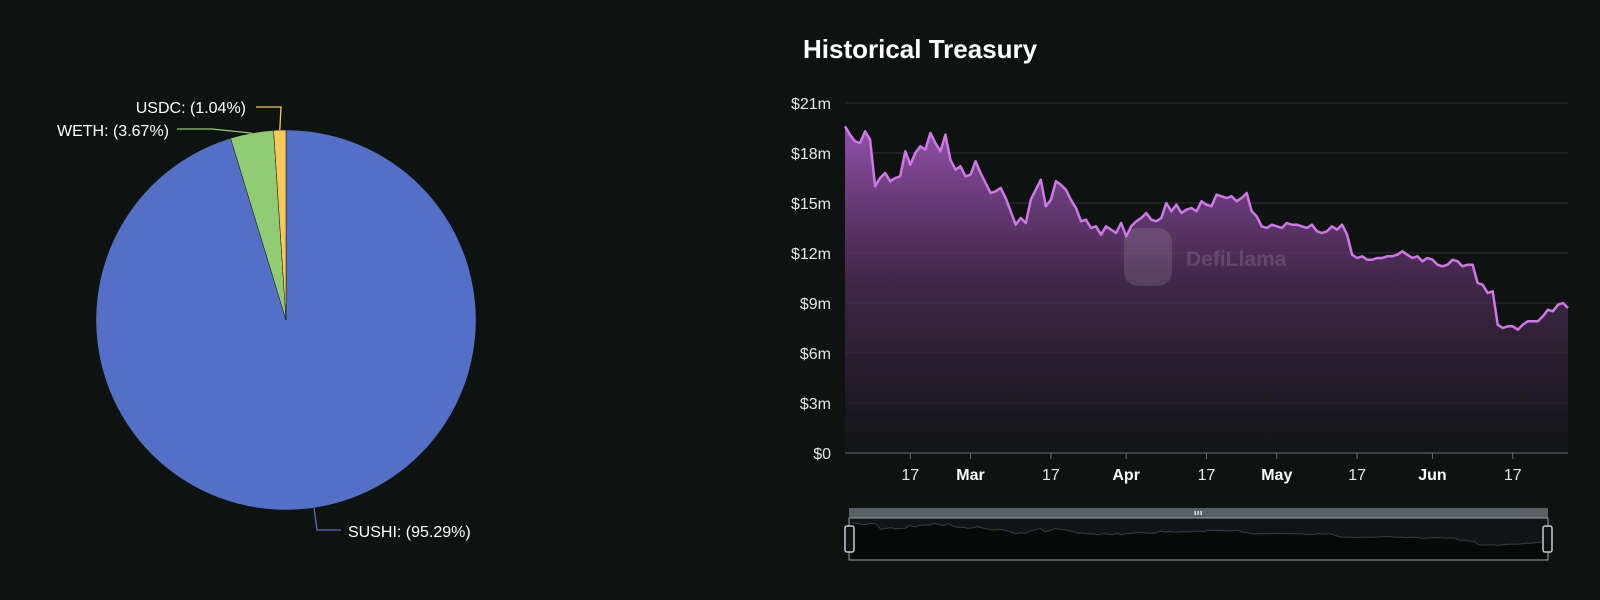 The width and height of the screenshot is (1600, 600). Describe the element at coordinates (1126, 475) in the screenshot. I see `x-tick-label: Apr` at that location.